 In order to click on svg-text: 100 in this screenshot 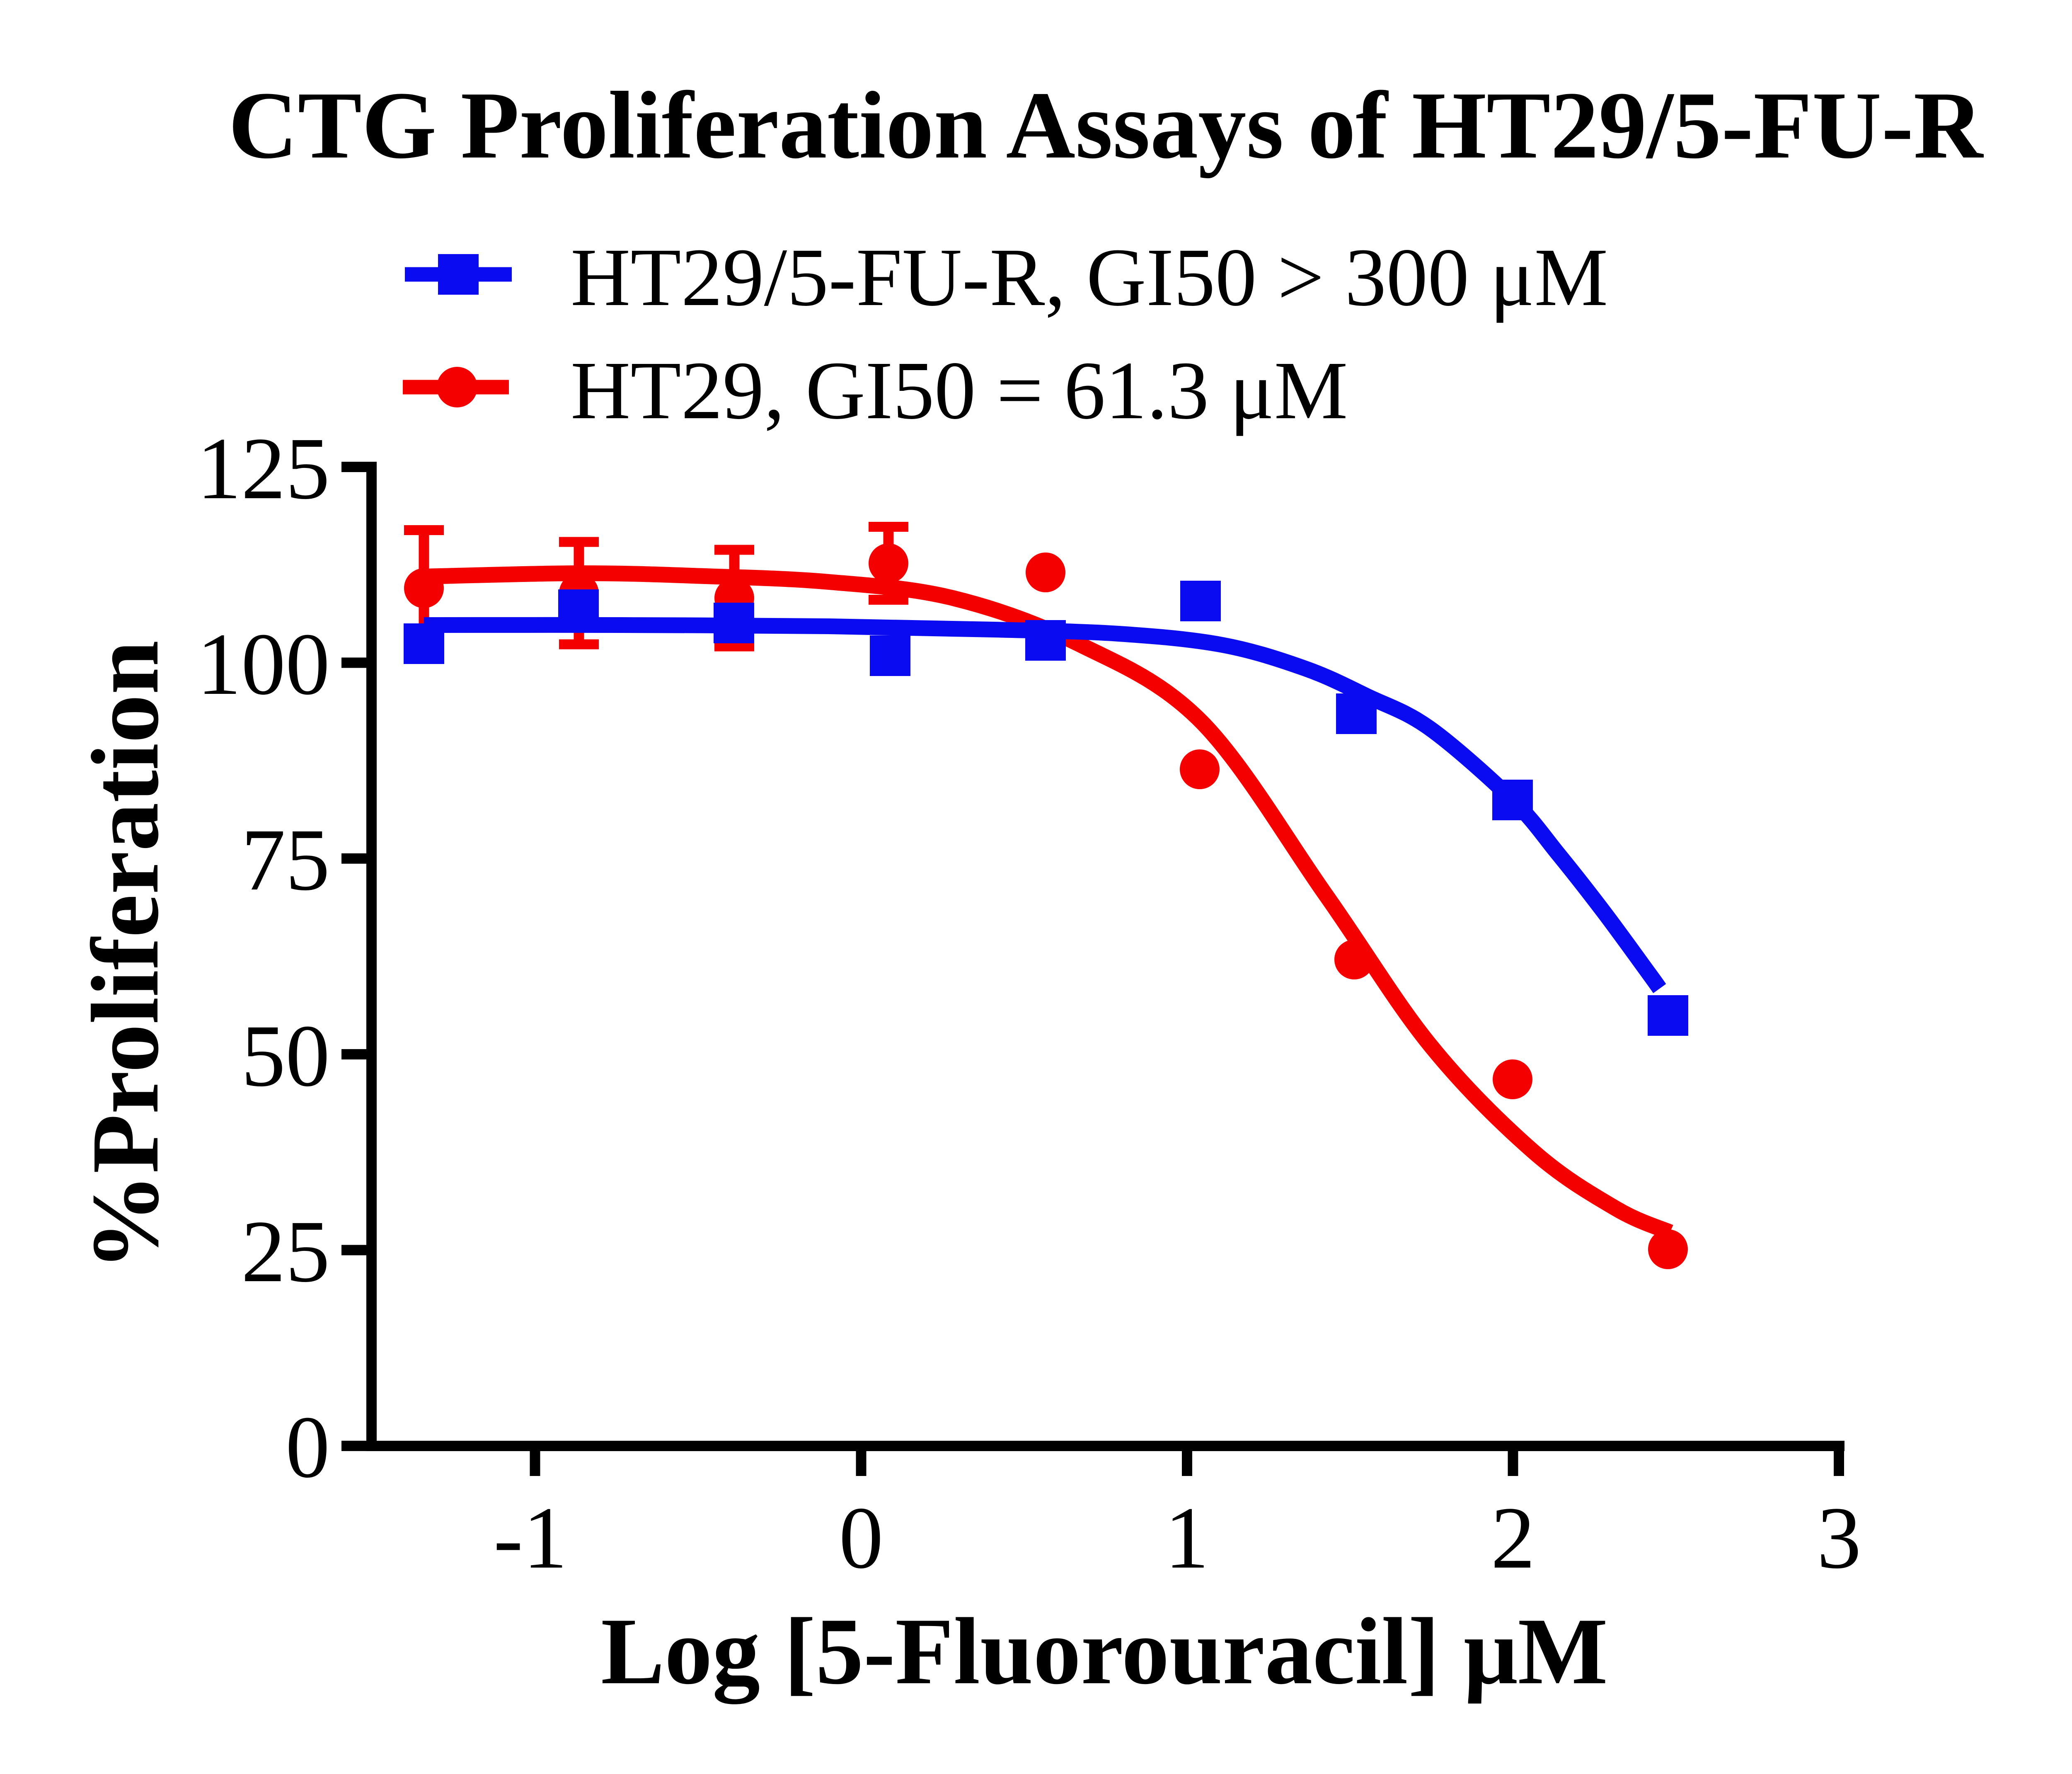, I will do `click(263, 664)`.